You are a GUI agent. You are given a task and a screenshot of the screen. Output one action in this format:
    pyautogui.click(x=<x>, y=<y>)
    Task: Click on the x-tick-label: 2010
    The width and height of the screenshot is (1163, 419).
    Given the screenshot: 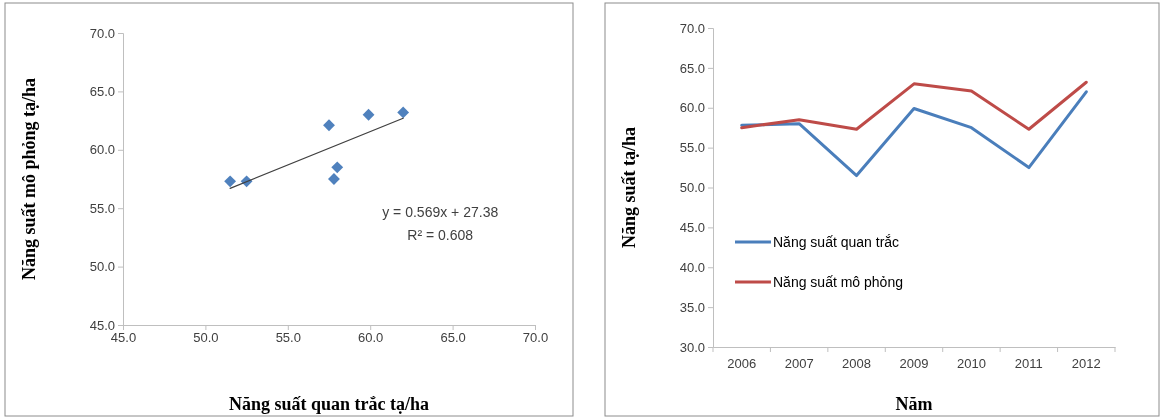 What is the action you would take?
    pyautogui.click(x=971, y=364)
    